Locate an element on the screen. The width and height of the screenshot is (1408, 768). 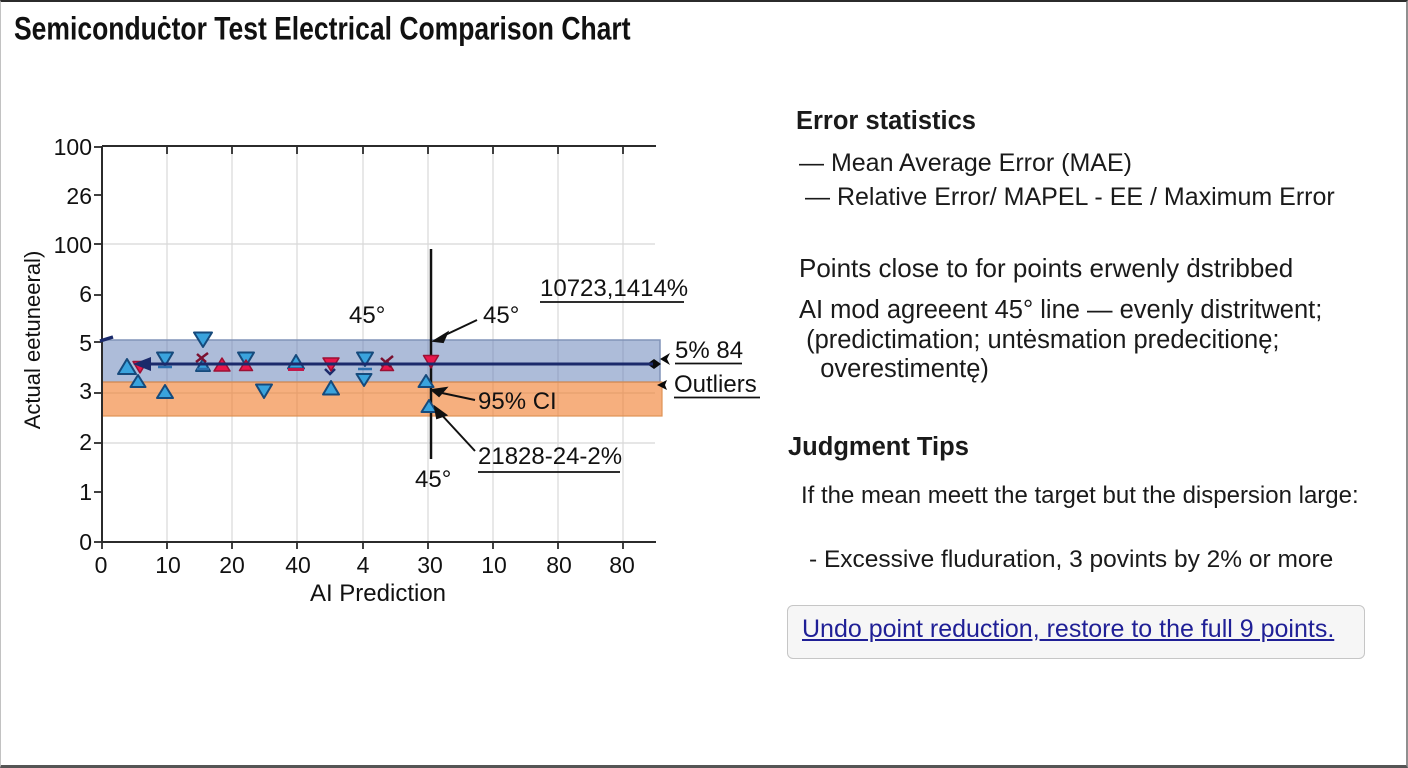
svg-text: 3 is located at coordinates (85, 391).